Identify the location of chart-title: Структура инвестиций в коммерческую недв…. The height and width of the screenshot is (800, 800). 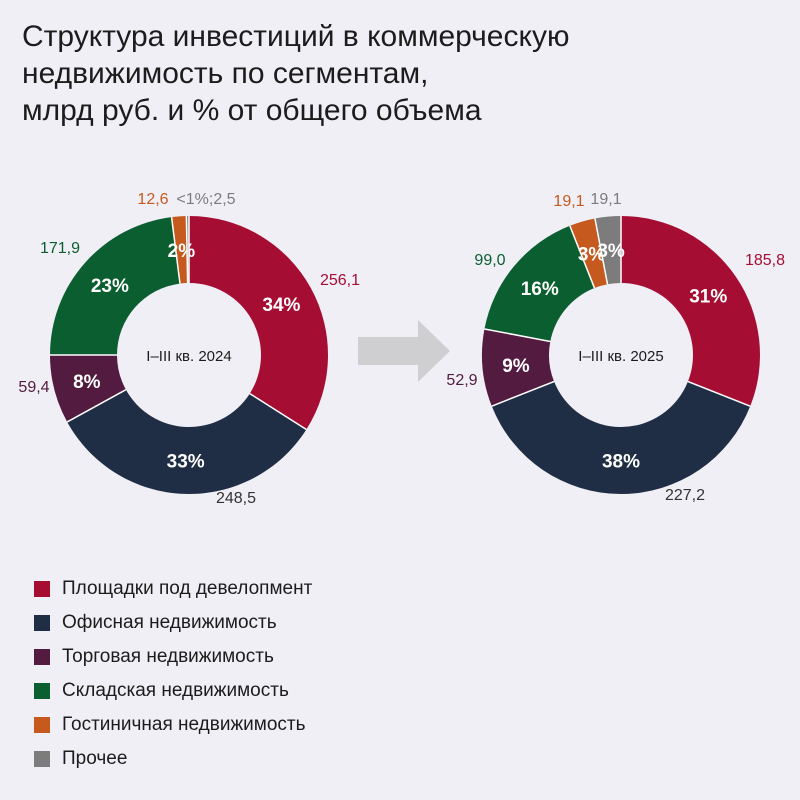
(382, 73).